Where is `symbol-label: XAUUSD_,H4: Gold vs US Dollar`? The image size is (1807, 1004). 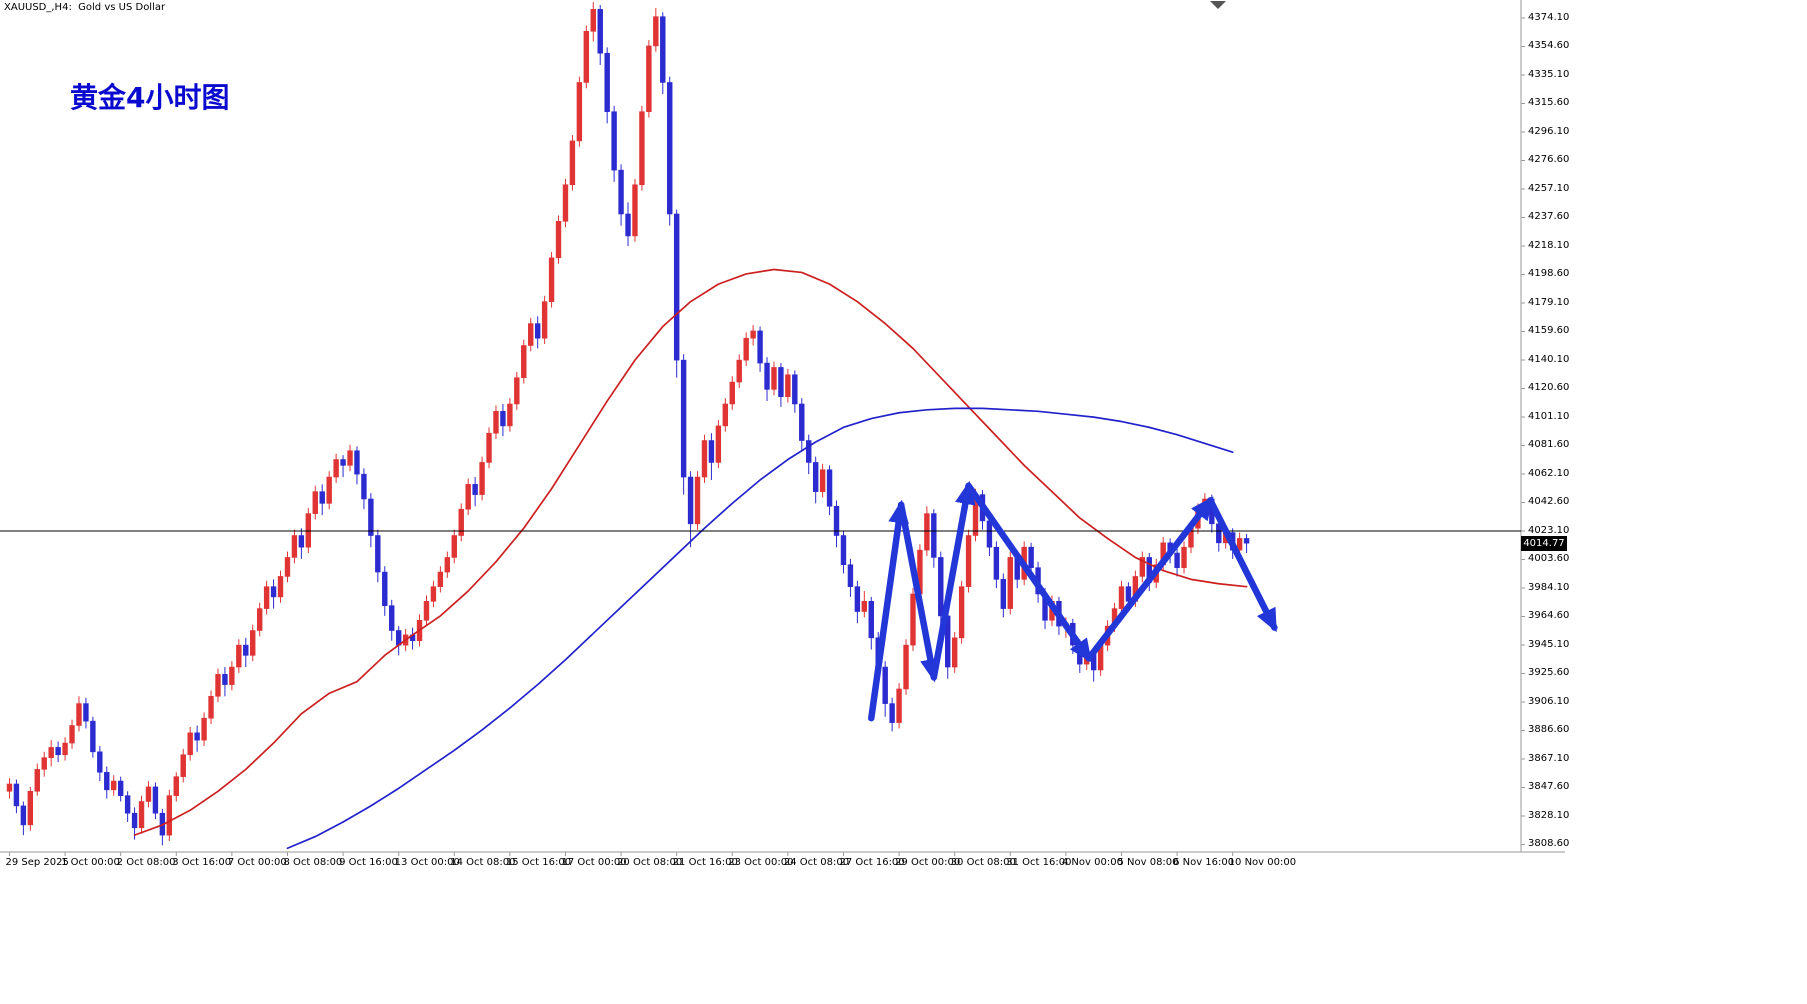 symbol-label: XAUUSD_,H4: Gold vs US Dollar is located at coordinates (85, 7).